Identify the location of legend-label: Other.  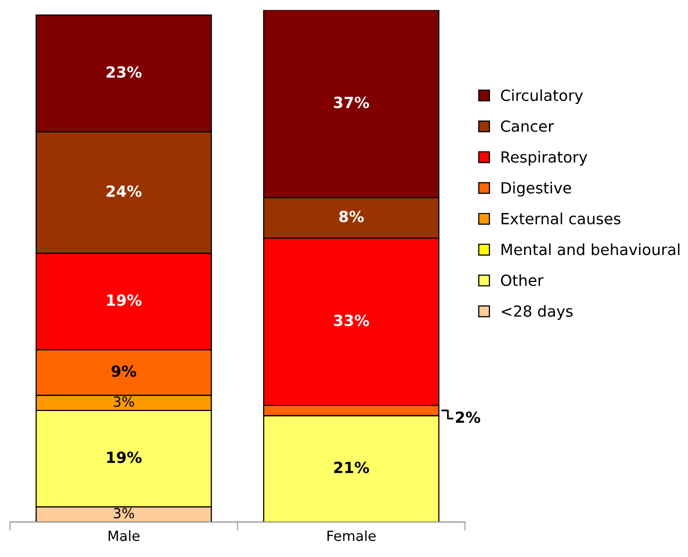
(522, 280).